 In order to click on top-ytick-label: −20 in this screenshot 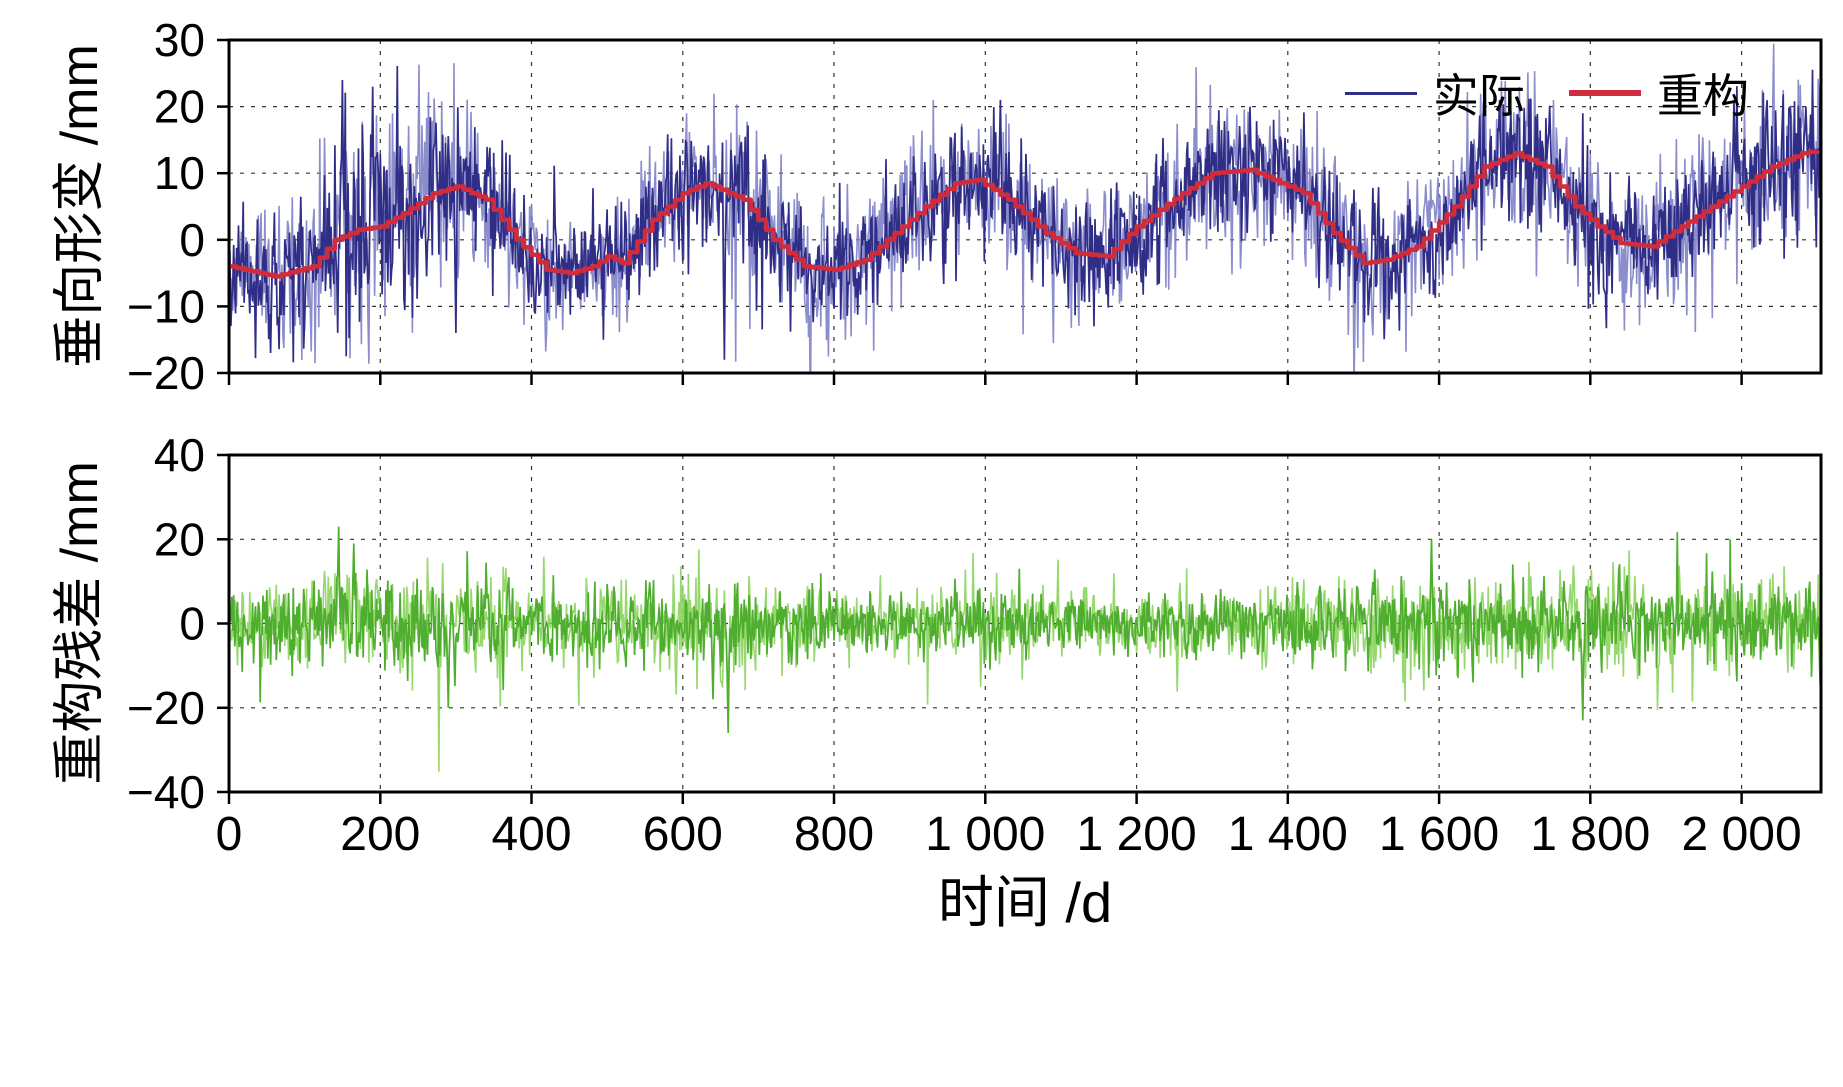, I will do `click(166, 373)`.